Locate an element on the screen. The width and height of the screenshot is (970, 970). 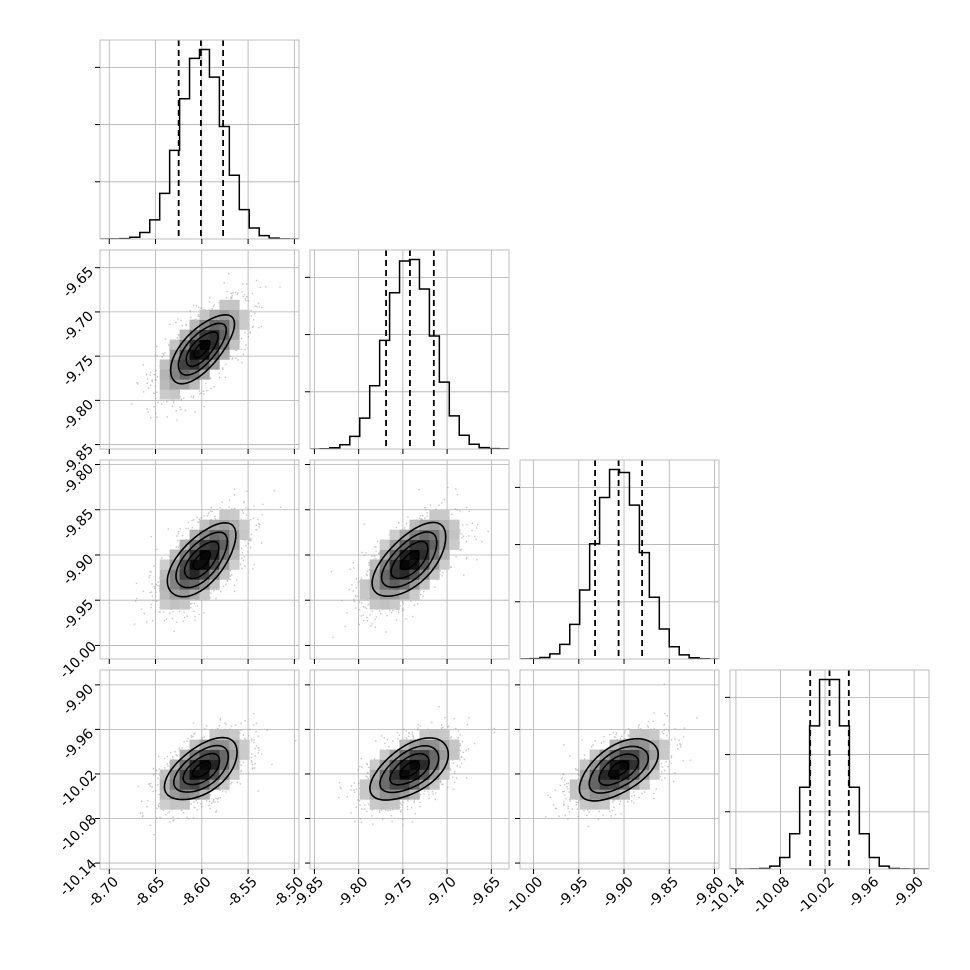
x-tick-label: -8.65 is located at coordinates (149, 892).